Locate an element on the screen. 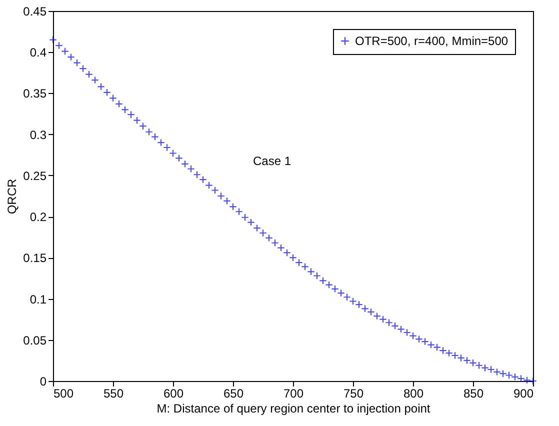  x-tick-label: 850 is located at coordinates (473, 393).